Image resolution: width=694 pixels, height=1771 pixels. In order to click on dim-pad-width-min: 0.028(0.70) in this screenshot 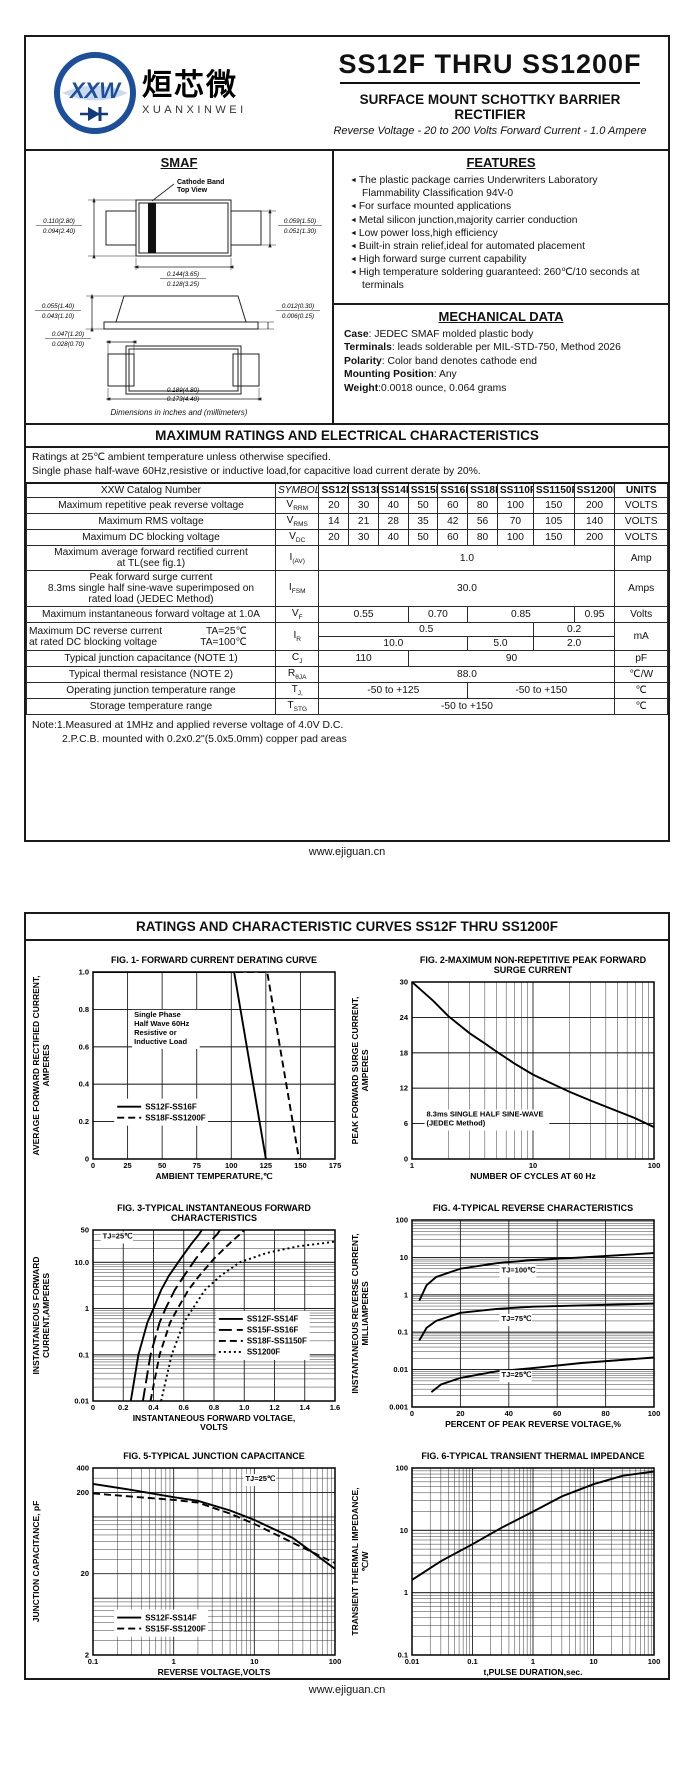, I will do `click(68, 344)`.